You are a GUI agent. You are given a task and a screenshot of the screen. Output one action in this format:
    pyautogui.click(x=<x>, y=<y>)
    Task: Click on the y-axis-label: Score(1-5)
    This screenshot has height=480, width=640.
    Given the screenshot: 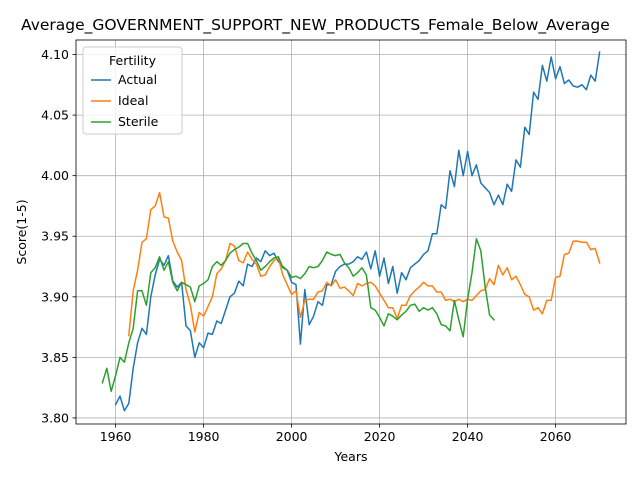 What is the action you would take?
    pyautogui.click(x=21, y=231)
    